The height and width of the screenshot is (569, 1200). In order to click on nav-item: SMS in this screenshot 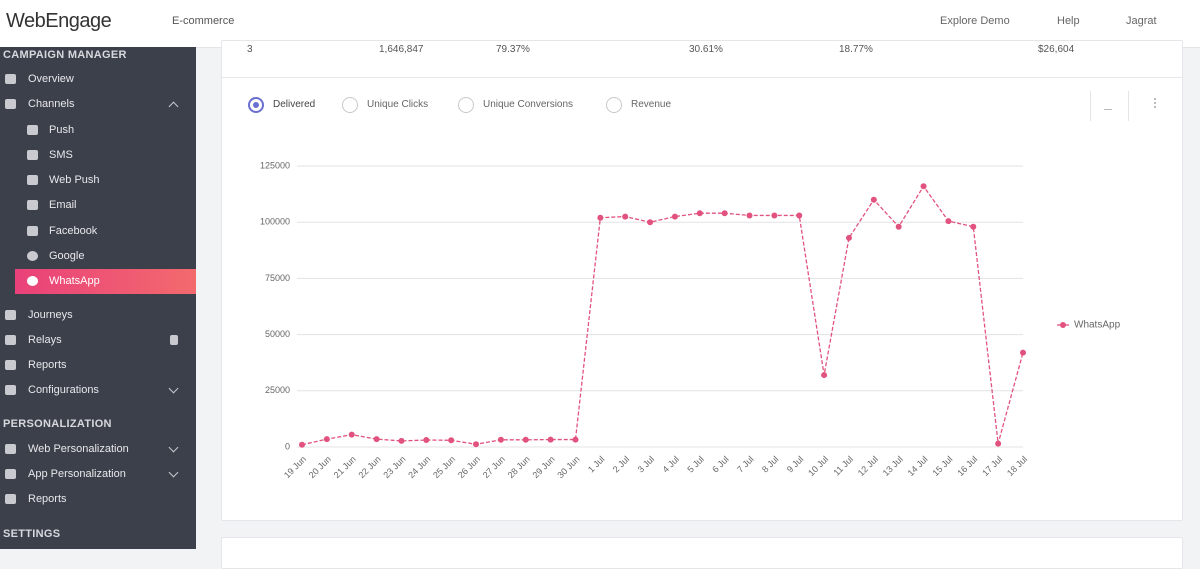, I will do `click(61, 155)`.